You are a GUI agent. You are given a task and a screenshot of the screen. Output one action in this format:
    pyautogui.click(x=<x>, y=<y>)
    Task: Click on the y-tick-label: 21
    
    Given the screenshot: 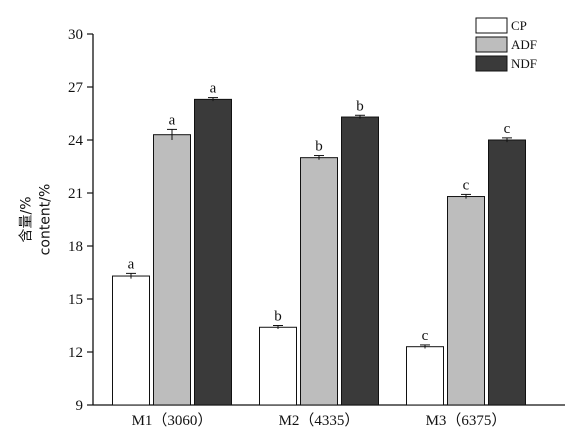 What is the action you would take?
    pyautogui.click(x=75, y=194)
    